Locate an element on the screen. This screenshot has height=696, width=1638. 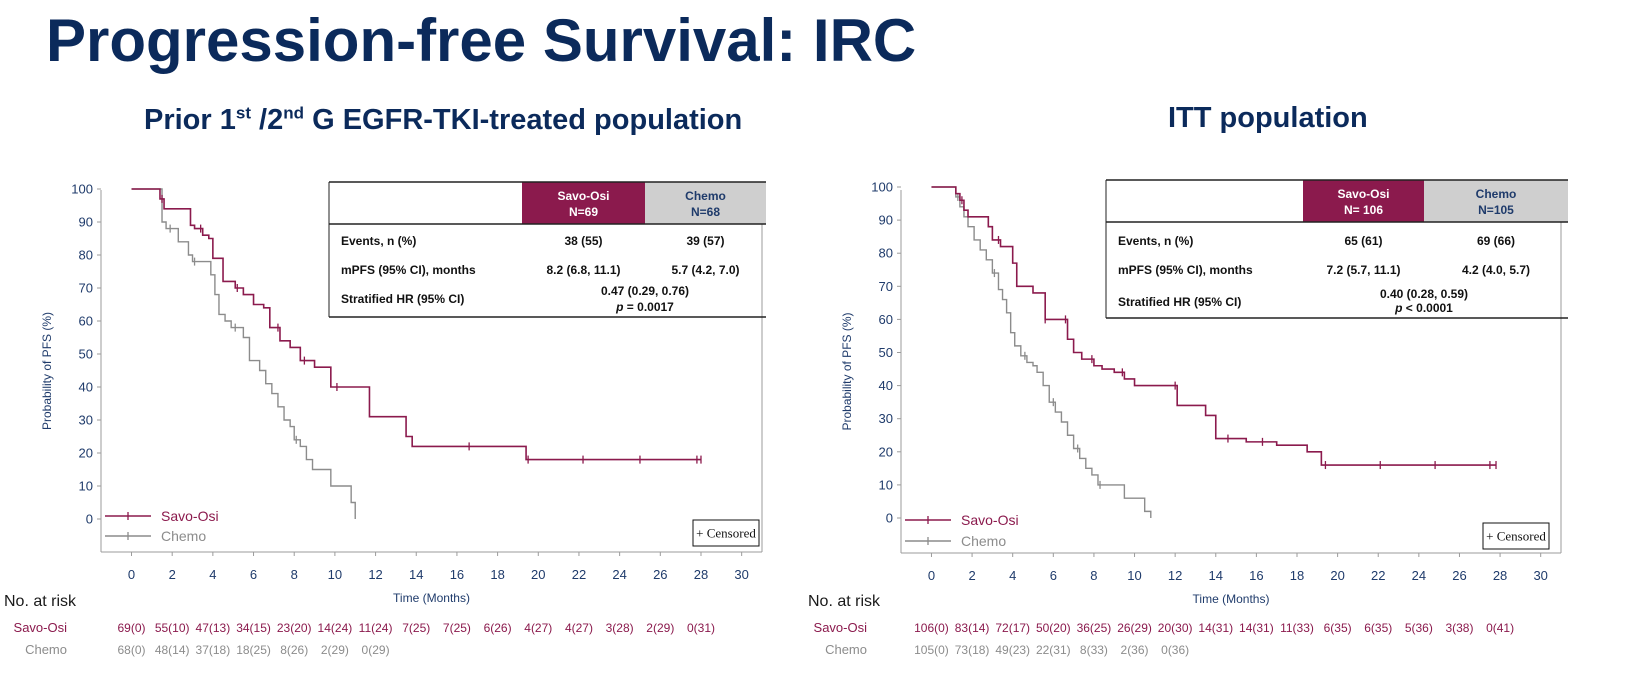
subtitle-text: G EGFR-TKI-treated population is located at coordinates (523, 120).